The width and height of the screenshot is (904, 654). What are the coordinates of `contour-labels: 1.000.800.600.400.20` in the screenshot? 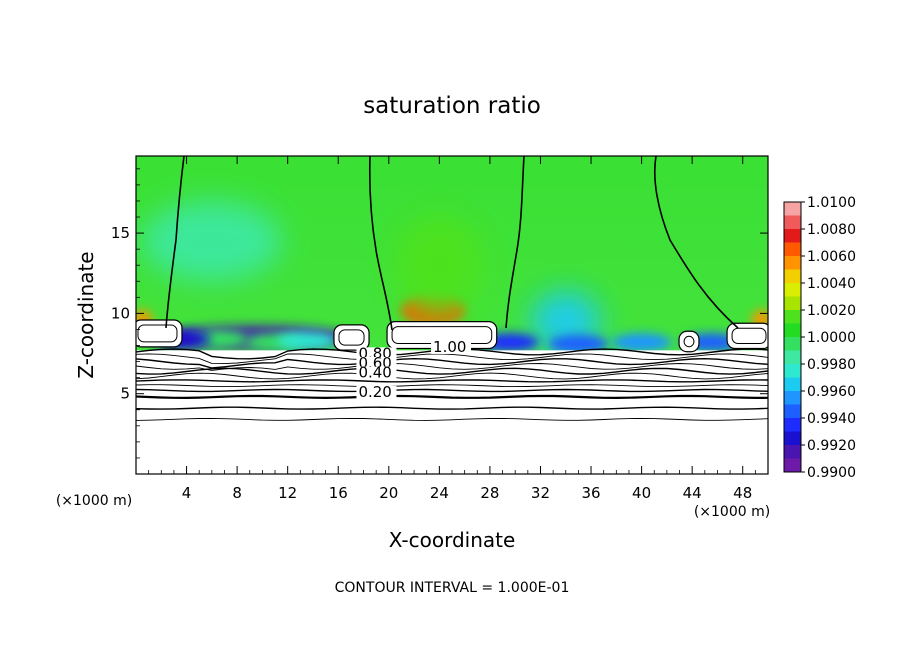 It's located at (414, 369).